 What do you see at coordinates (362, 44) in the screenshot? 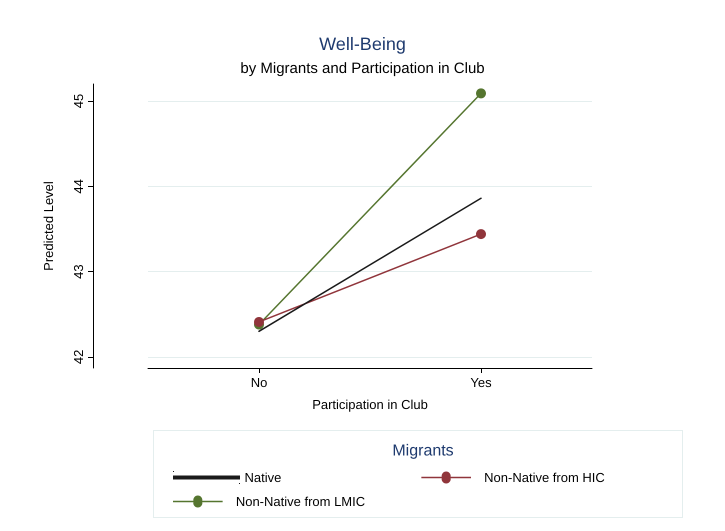
I see `chart-title: Well-Being` at bounding box center [362, 44].